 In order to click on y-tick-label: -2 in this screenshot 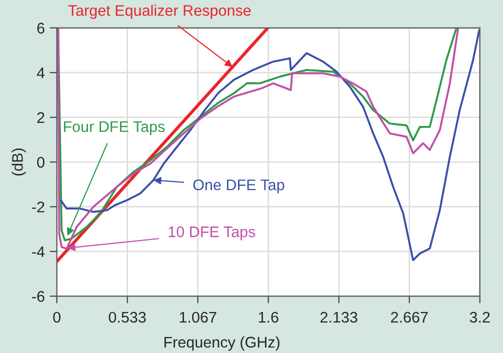, I will do `click(38, 207)`.